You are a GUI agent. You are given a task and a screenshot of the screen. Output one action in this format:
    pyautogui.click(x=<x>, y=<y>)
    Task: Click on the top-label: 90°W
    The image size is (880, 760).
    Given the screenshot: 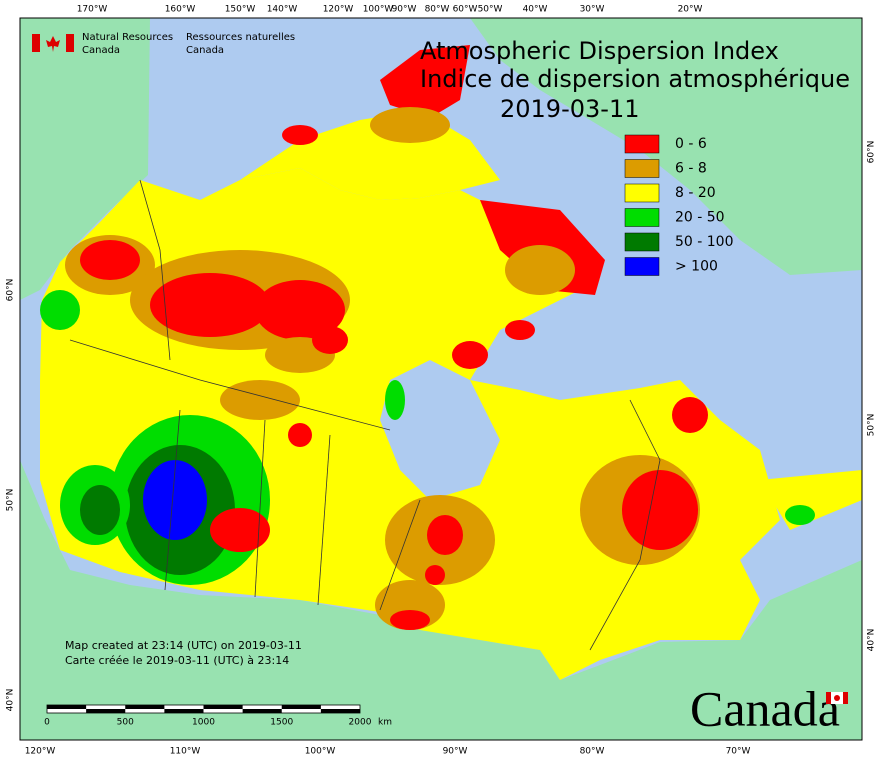 What is the action you would take?
    pyautogui.click(x=404, y=10)
    